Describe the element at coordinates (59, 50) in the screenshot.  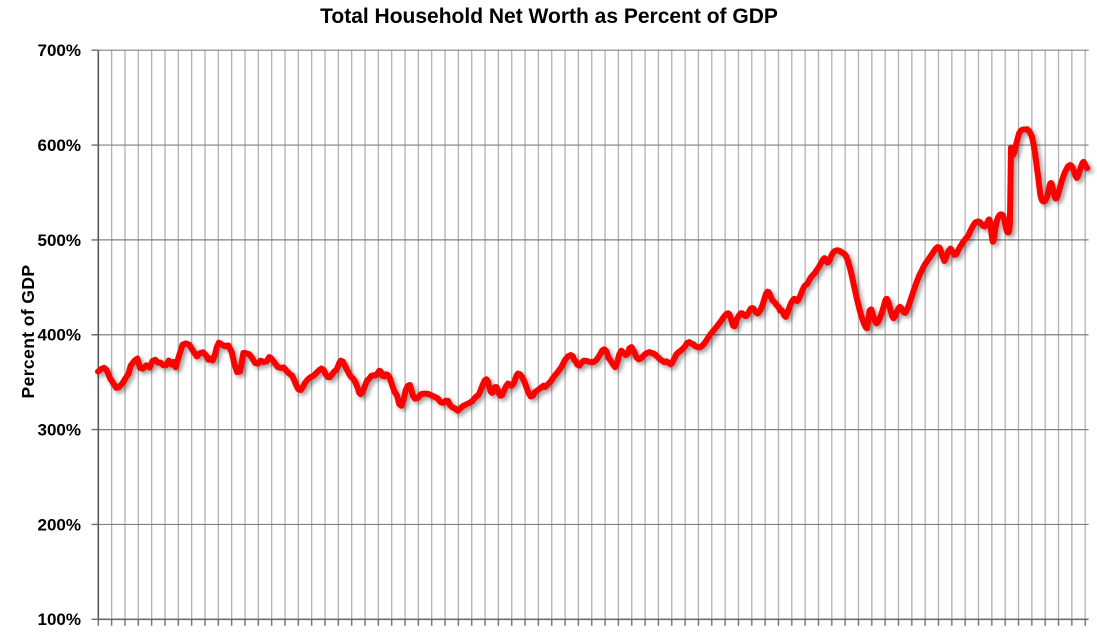
I see `svg-text: 700%` at that location.